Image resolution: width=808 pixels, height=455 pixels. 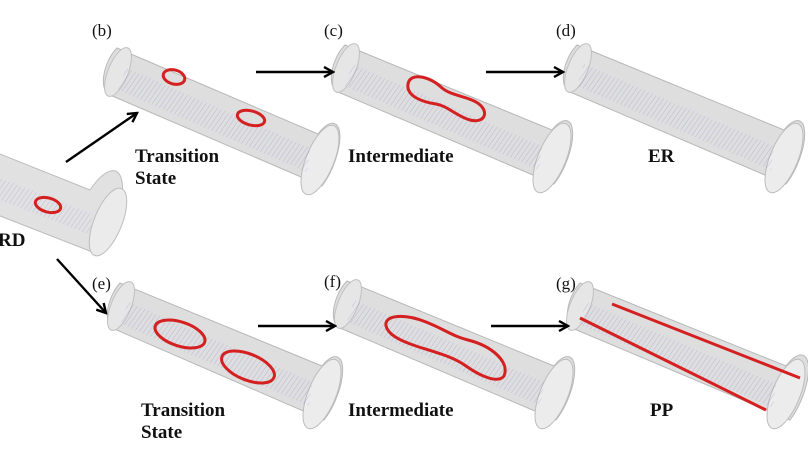 I want to click on panel-tag-c: (c), so click(x=333, y=30).